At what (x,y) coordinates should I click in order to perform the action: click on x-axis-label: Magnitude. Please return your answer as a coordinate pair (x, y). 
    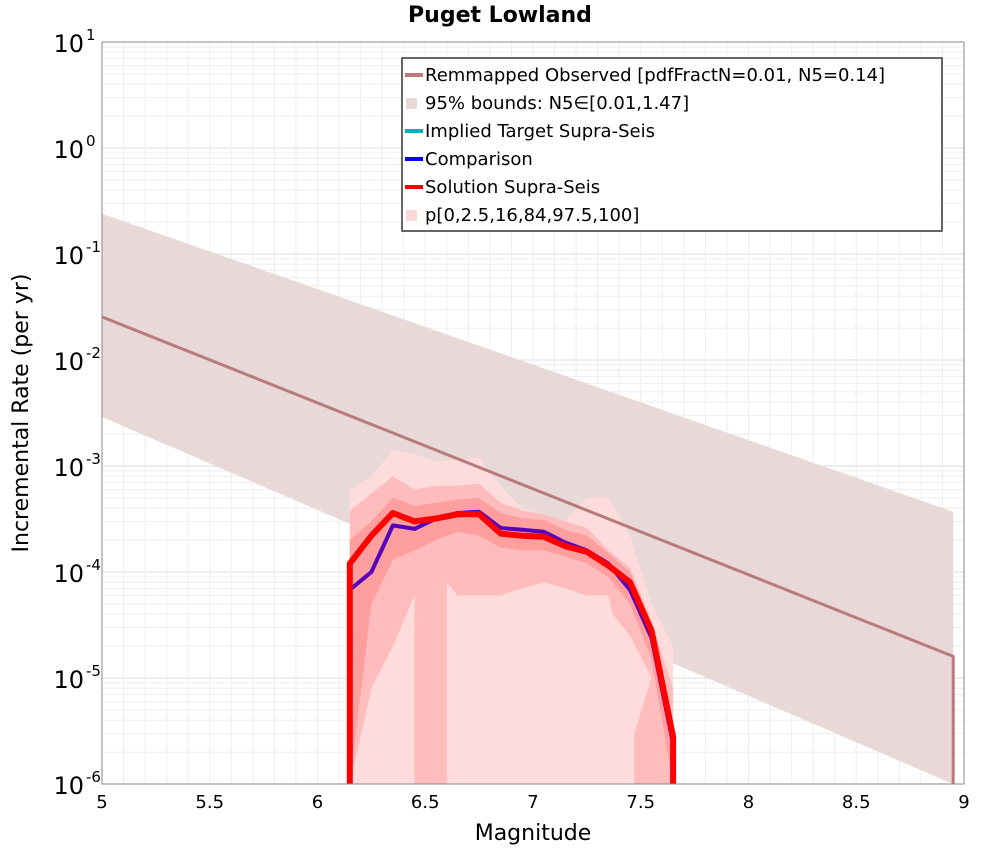
    Looking at the image, I should click on (533, 833).